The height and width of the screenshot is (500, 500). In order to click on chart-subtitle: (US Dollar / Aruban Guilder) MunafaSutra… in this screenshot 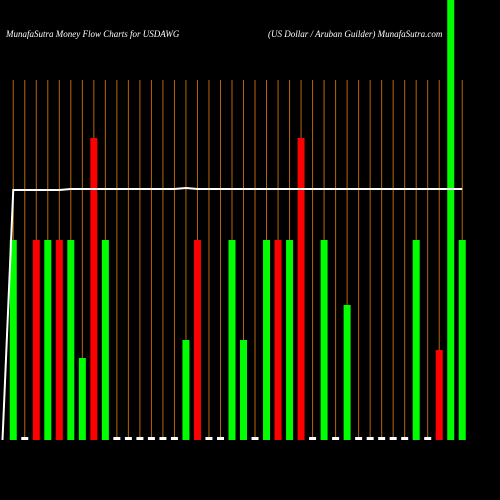, I will do `click(355, 34)`.